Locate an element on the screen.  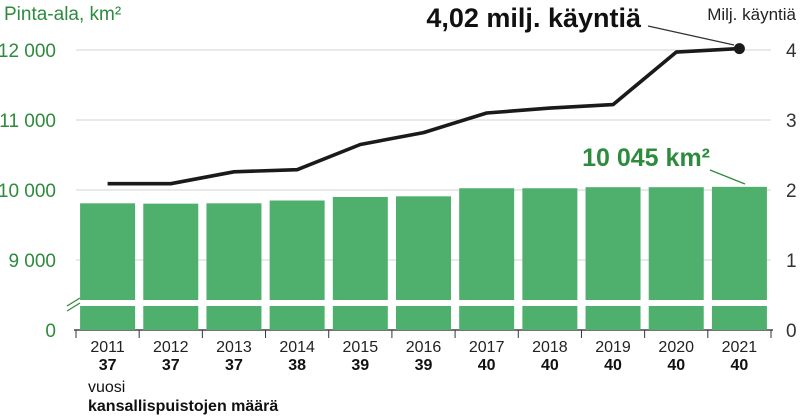
axis-break is located at coordinates (416, 304).